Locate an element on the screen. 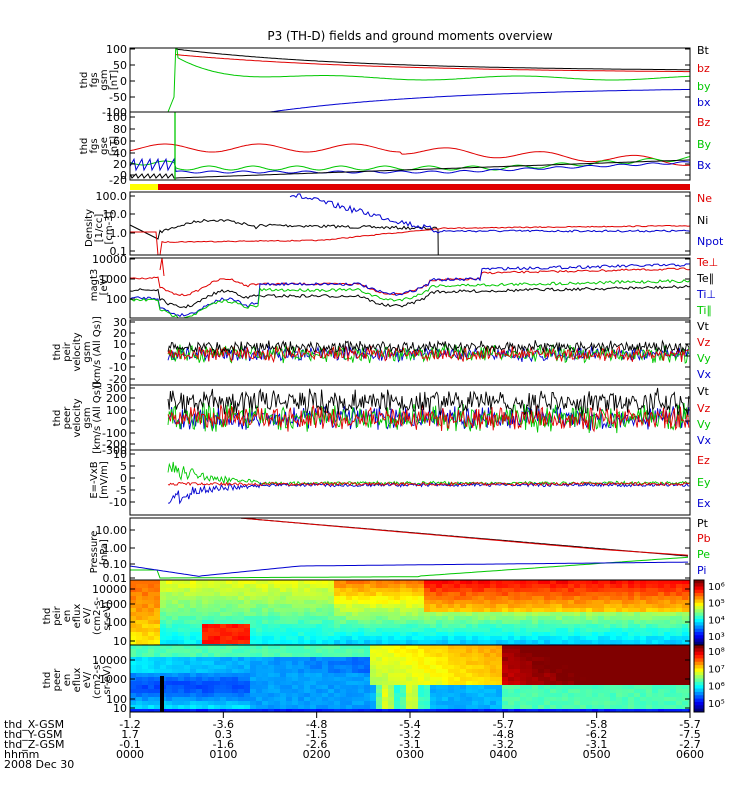  legend-Ni: Ni is located at coordinates (702, 220).